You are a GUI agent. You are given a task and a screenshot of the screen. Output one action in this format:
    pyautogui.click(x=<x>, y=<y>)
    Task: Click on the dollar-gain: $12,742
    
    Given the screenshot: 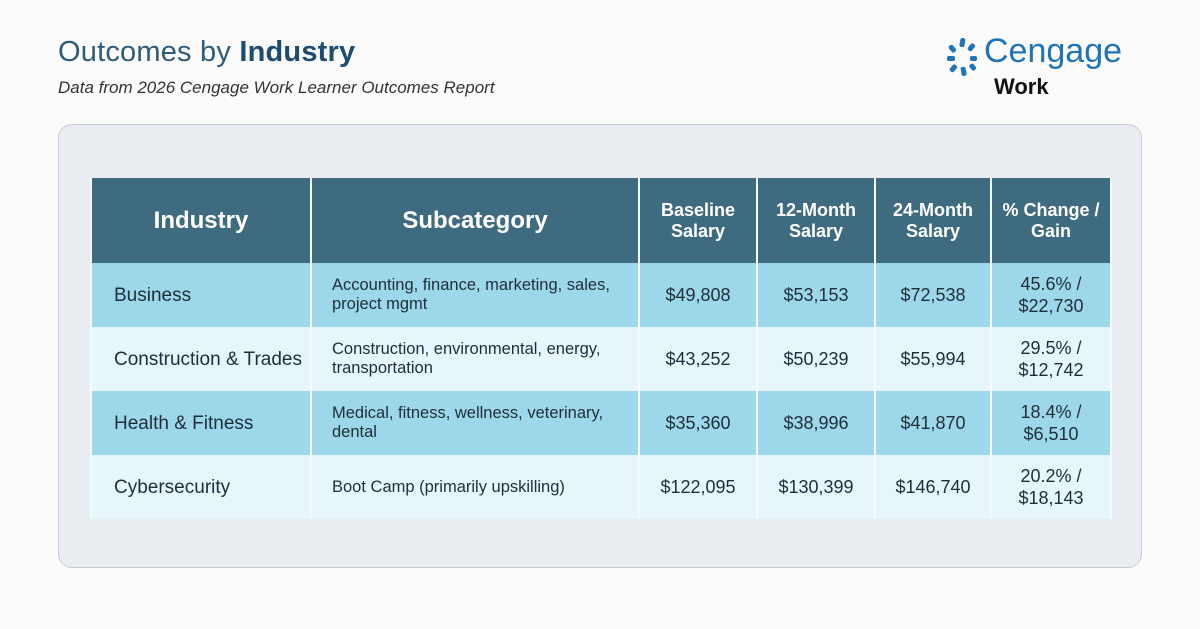 What is the action you would take?
    pyautogui.click(x=1051, y=370)
    